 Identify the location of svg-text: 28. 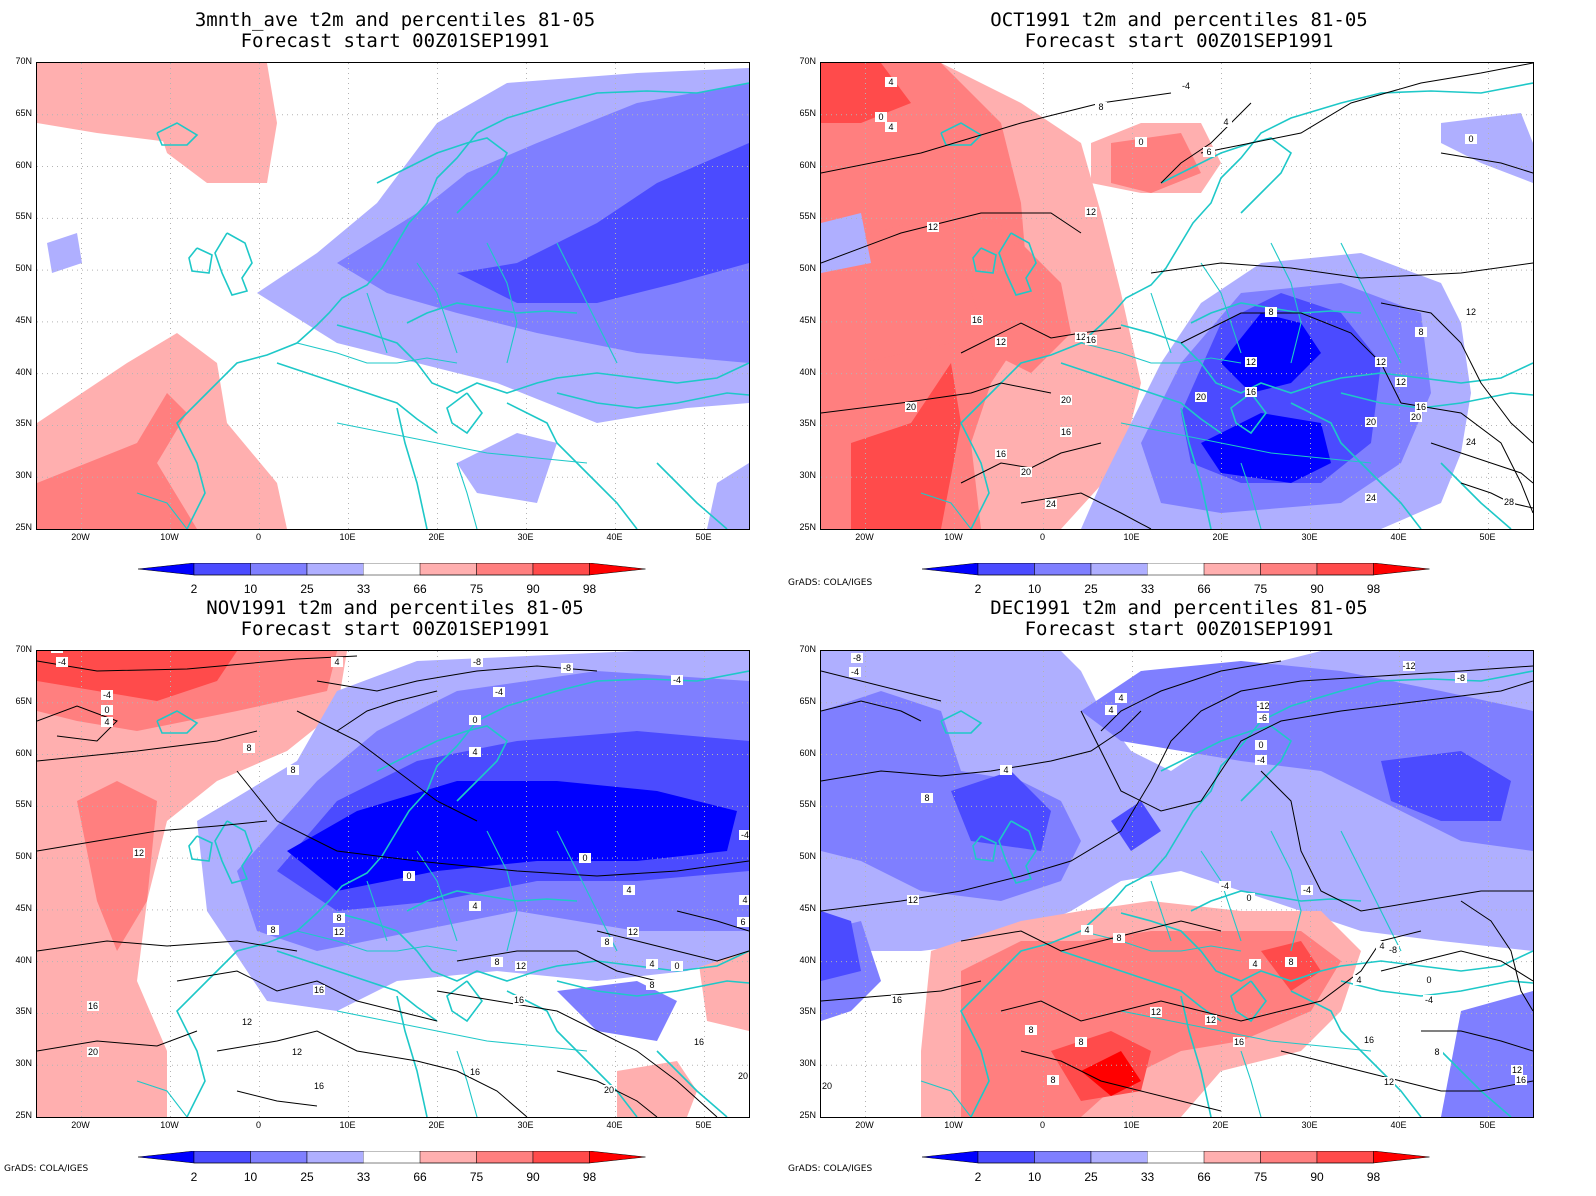
(1509, 502).